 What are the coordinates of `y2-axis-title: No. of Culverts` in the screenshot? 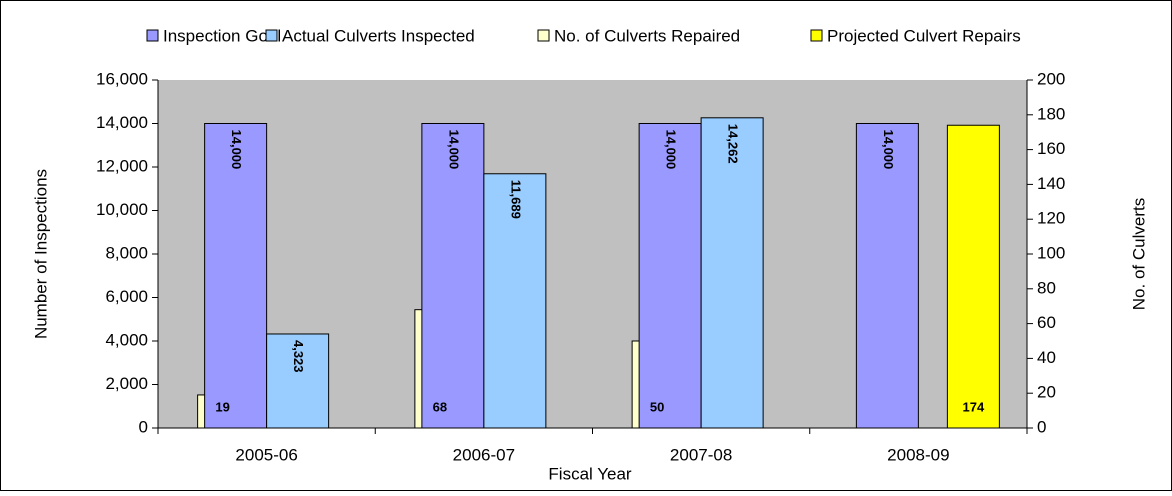 It's located at (1138, 254).